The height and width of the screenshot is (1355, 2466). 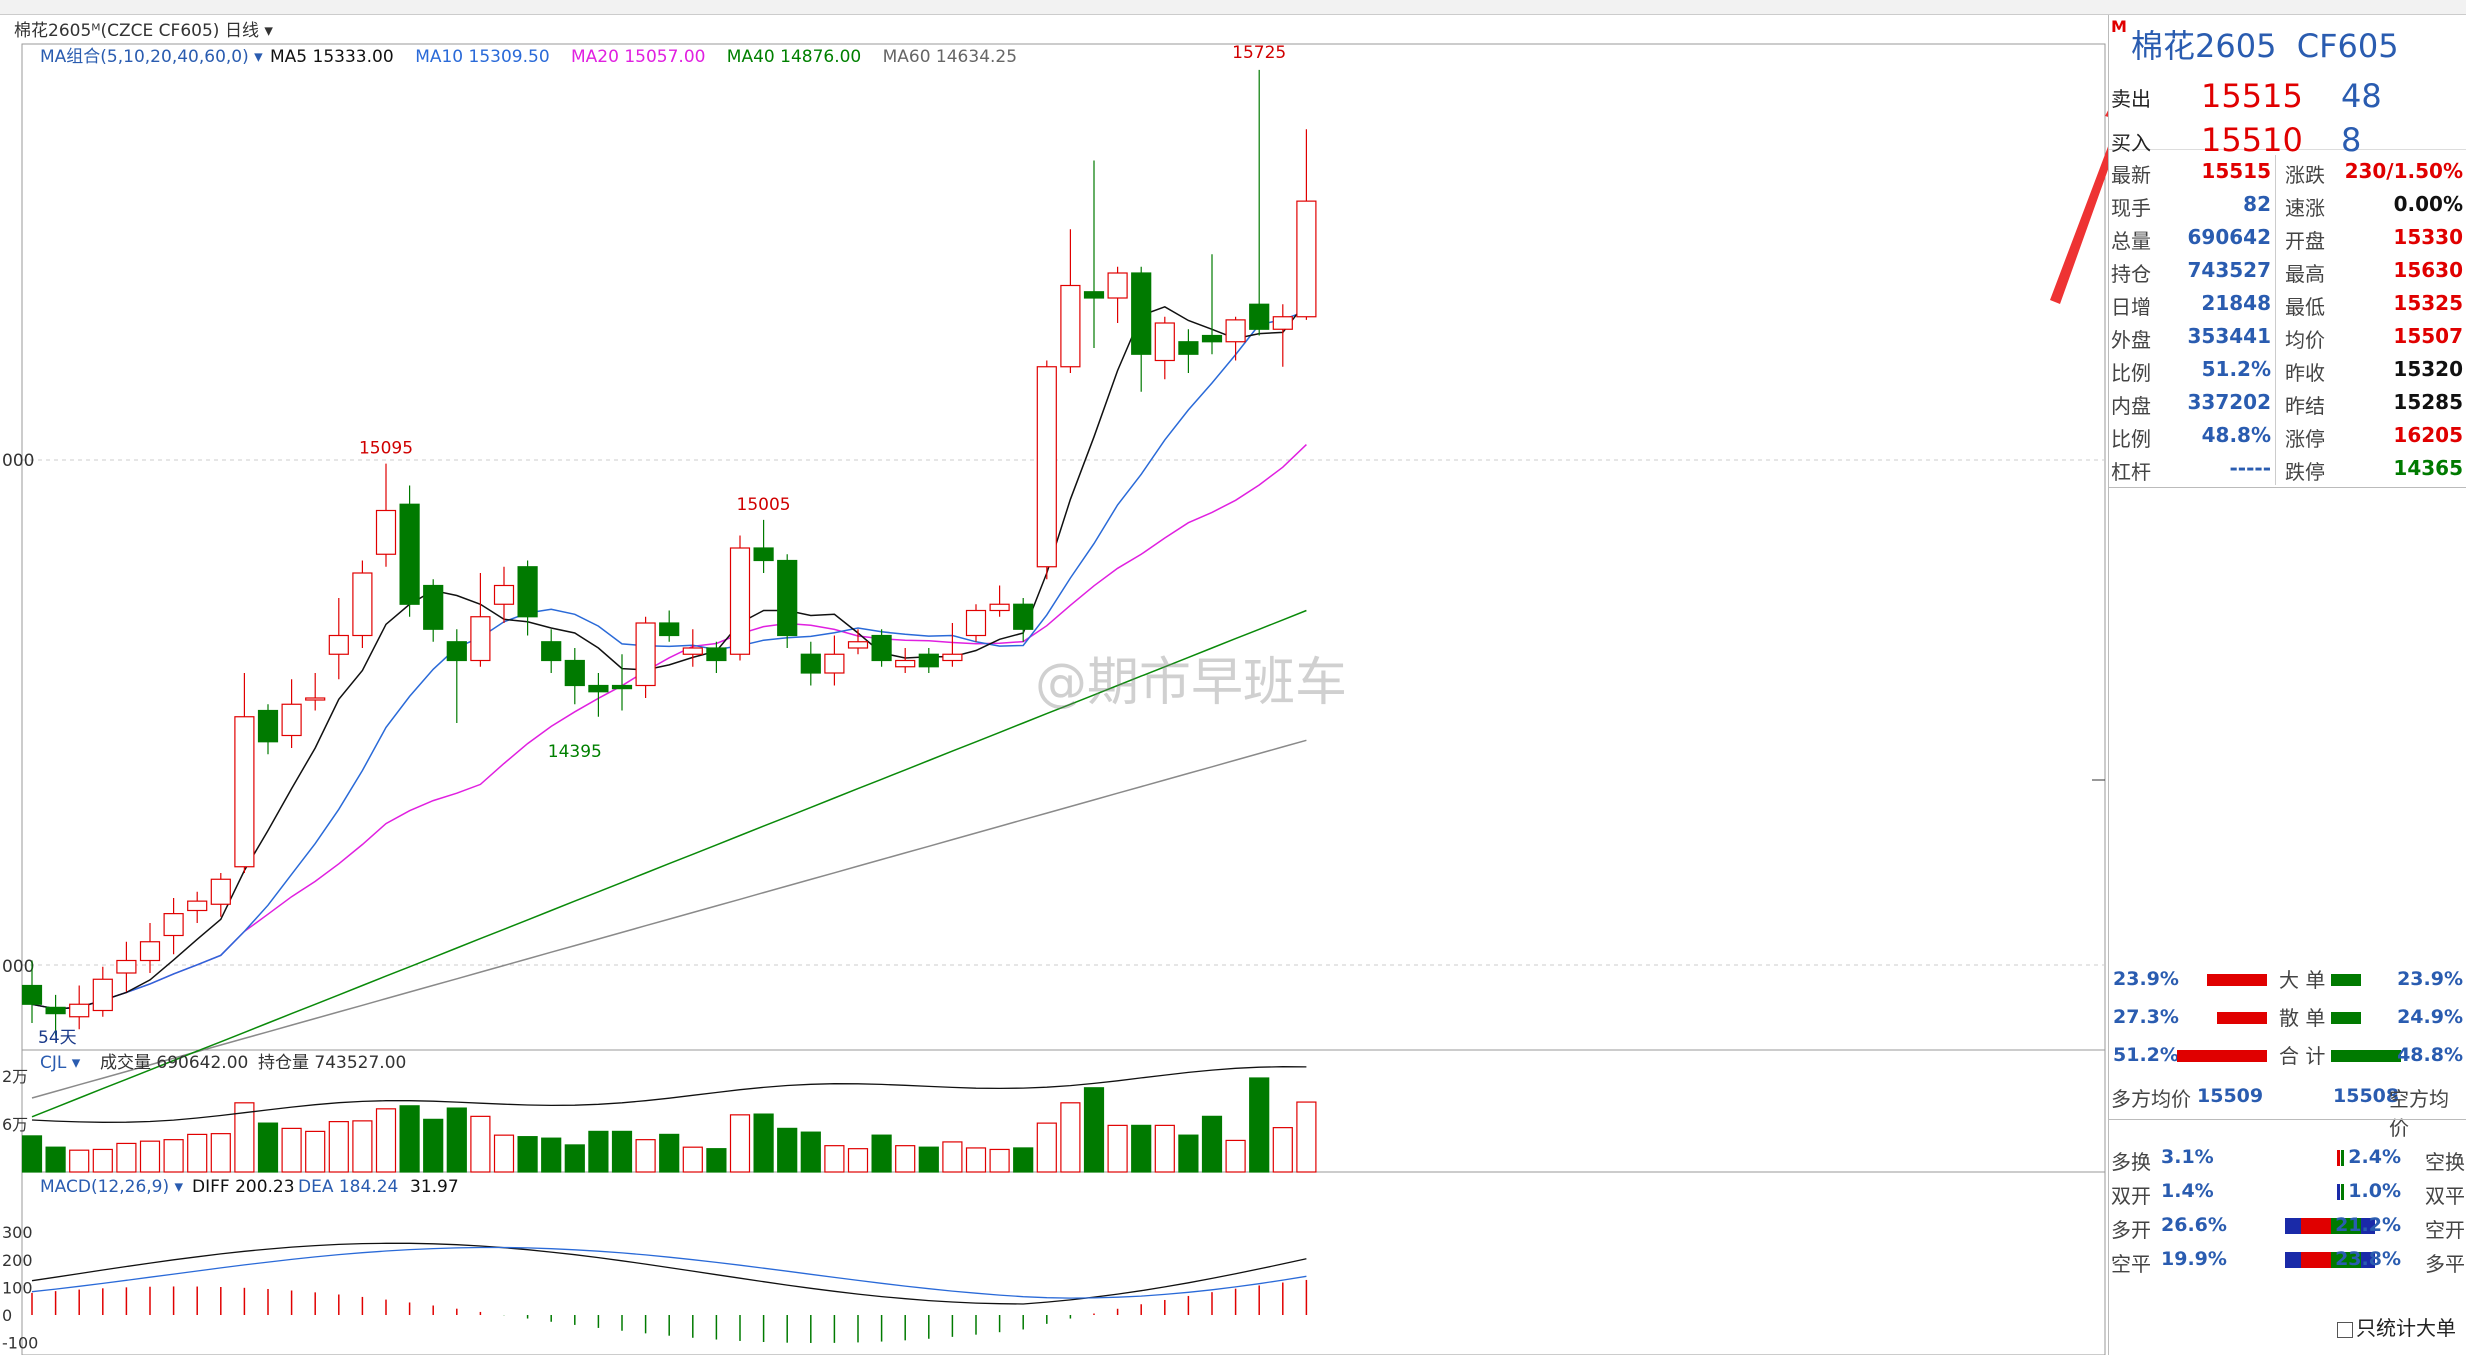 I want to click on quote-label: 持仓, so click(x=2131, y=274).